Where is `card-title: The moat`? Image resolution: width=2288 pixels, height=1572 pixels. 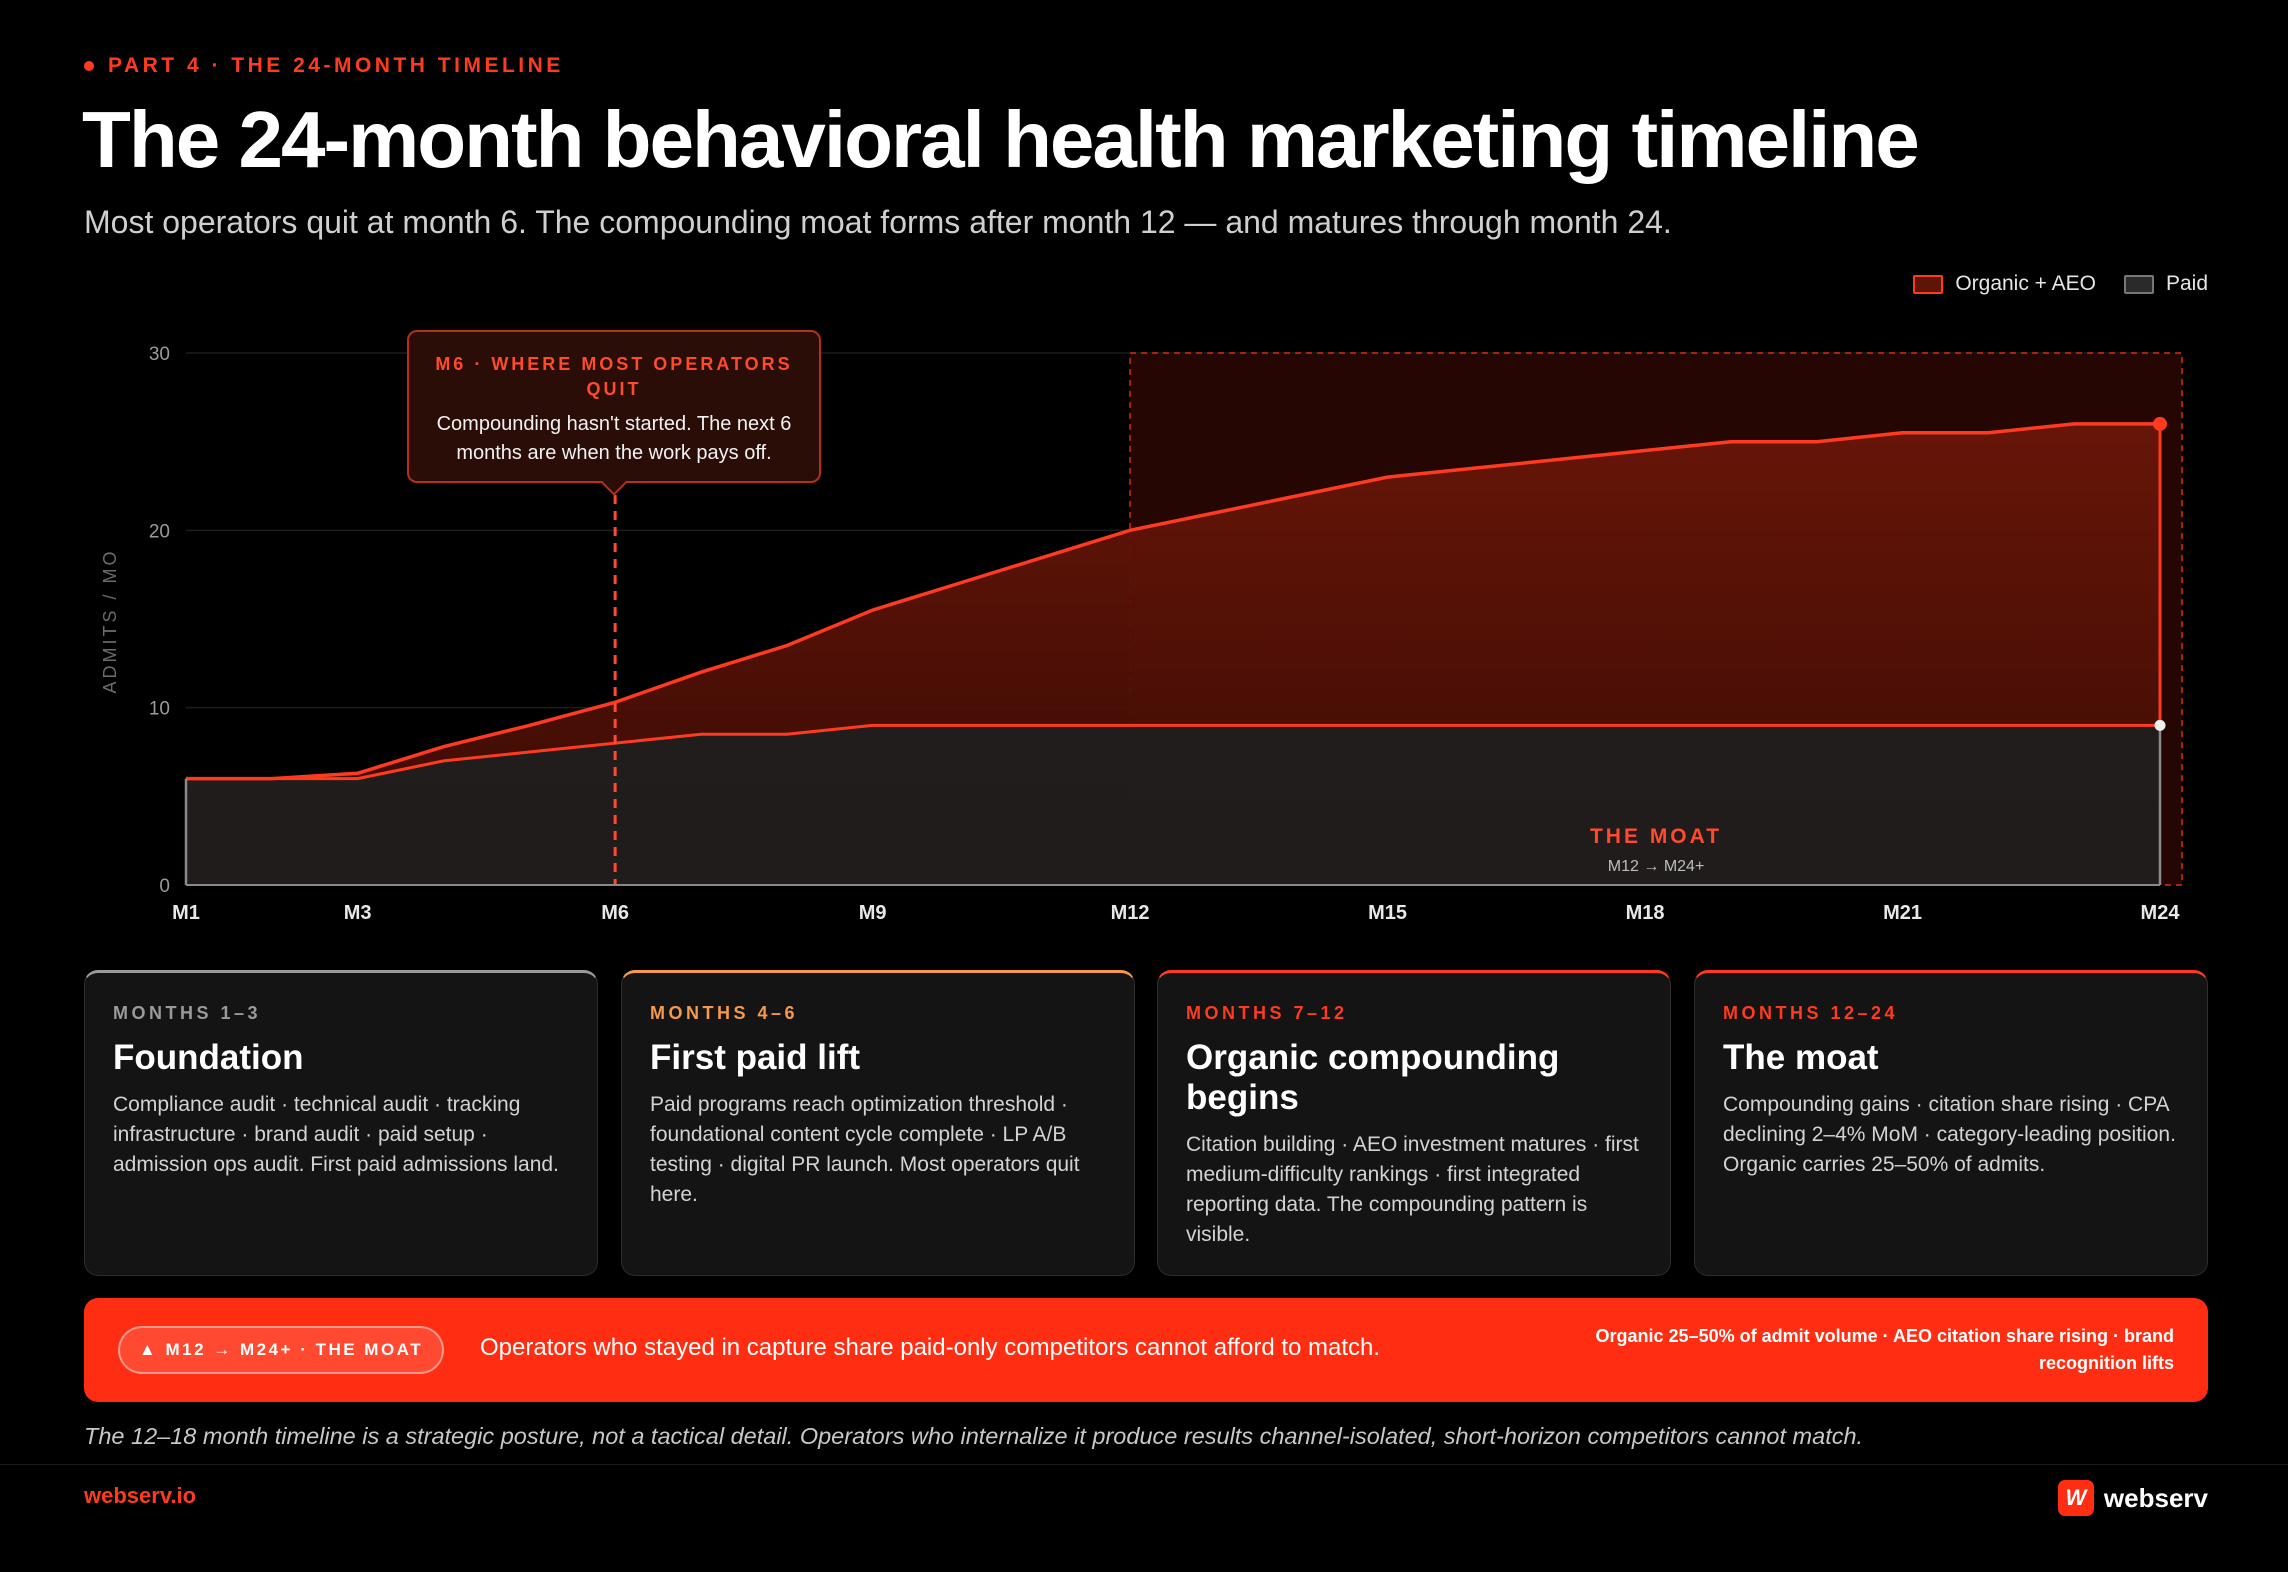 card-title: The moat is located at coordinates (1801, 1057).